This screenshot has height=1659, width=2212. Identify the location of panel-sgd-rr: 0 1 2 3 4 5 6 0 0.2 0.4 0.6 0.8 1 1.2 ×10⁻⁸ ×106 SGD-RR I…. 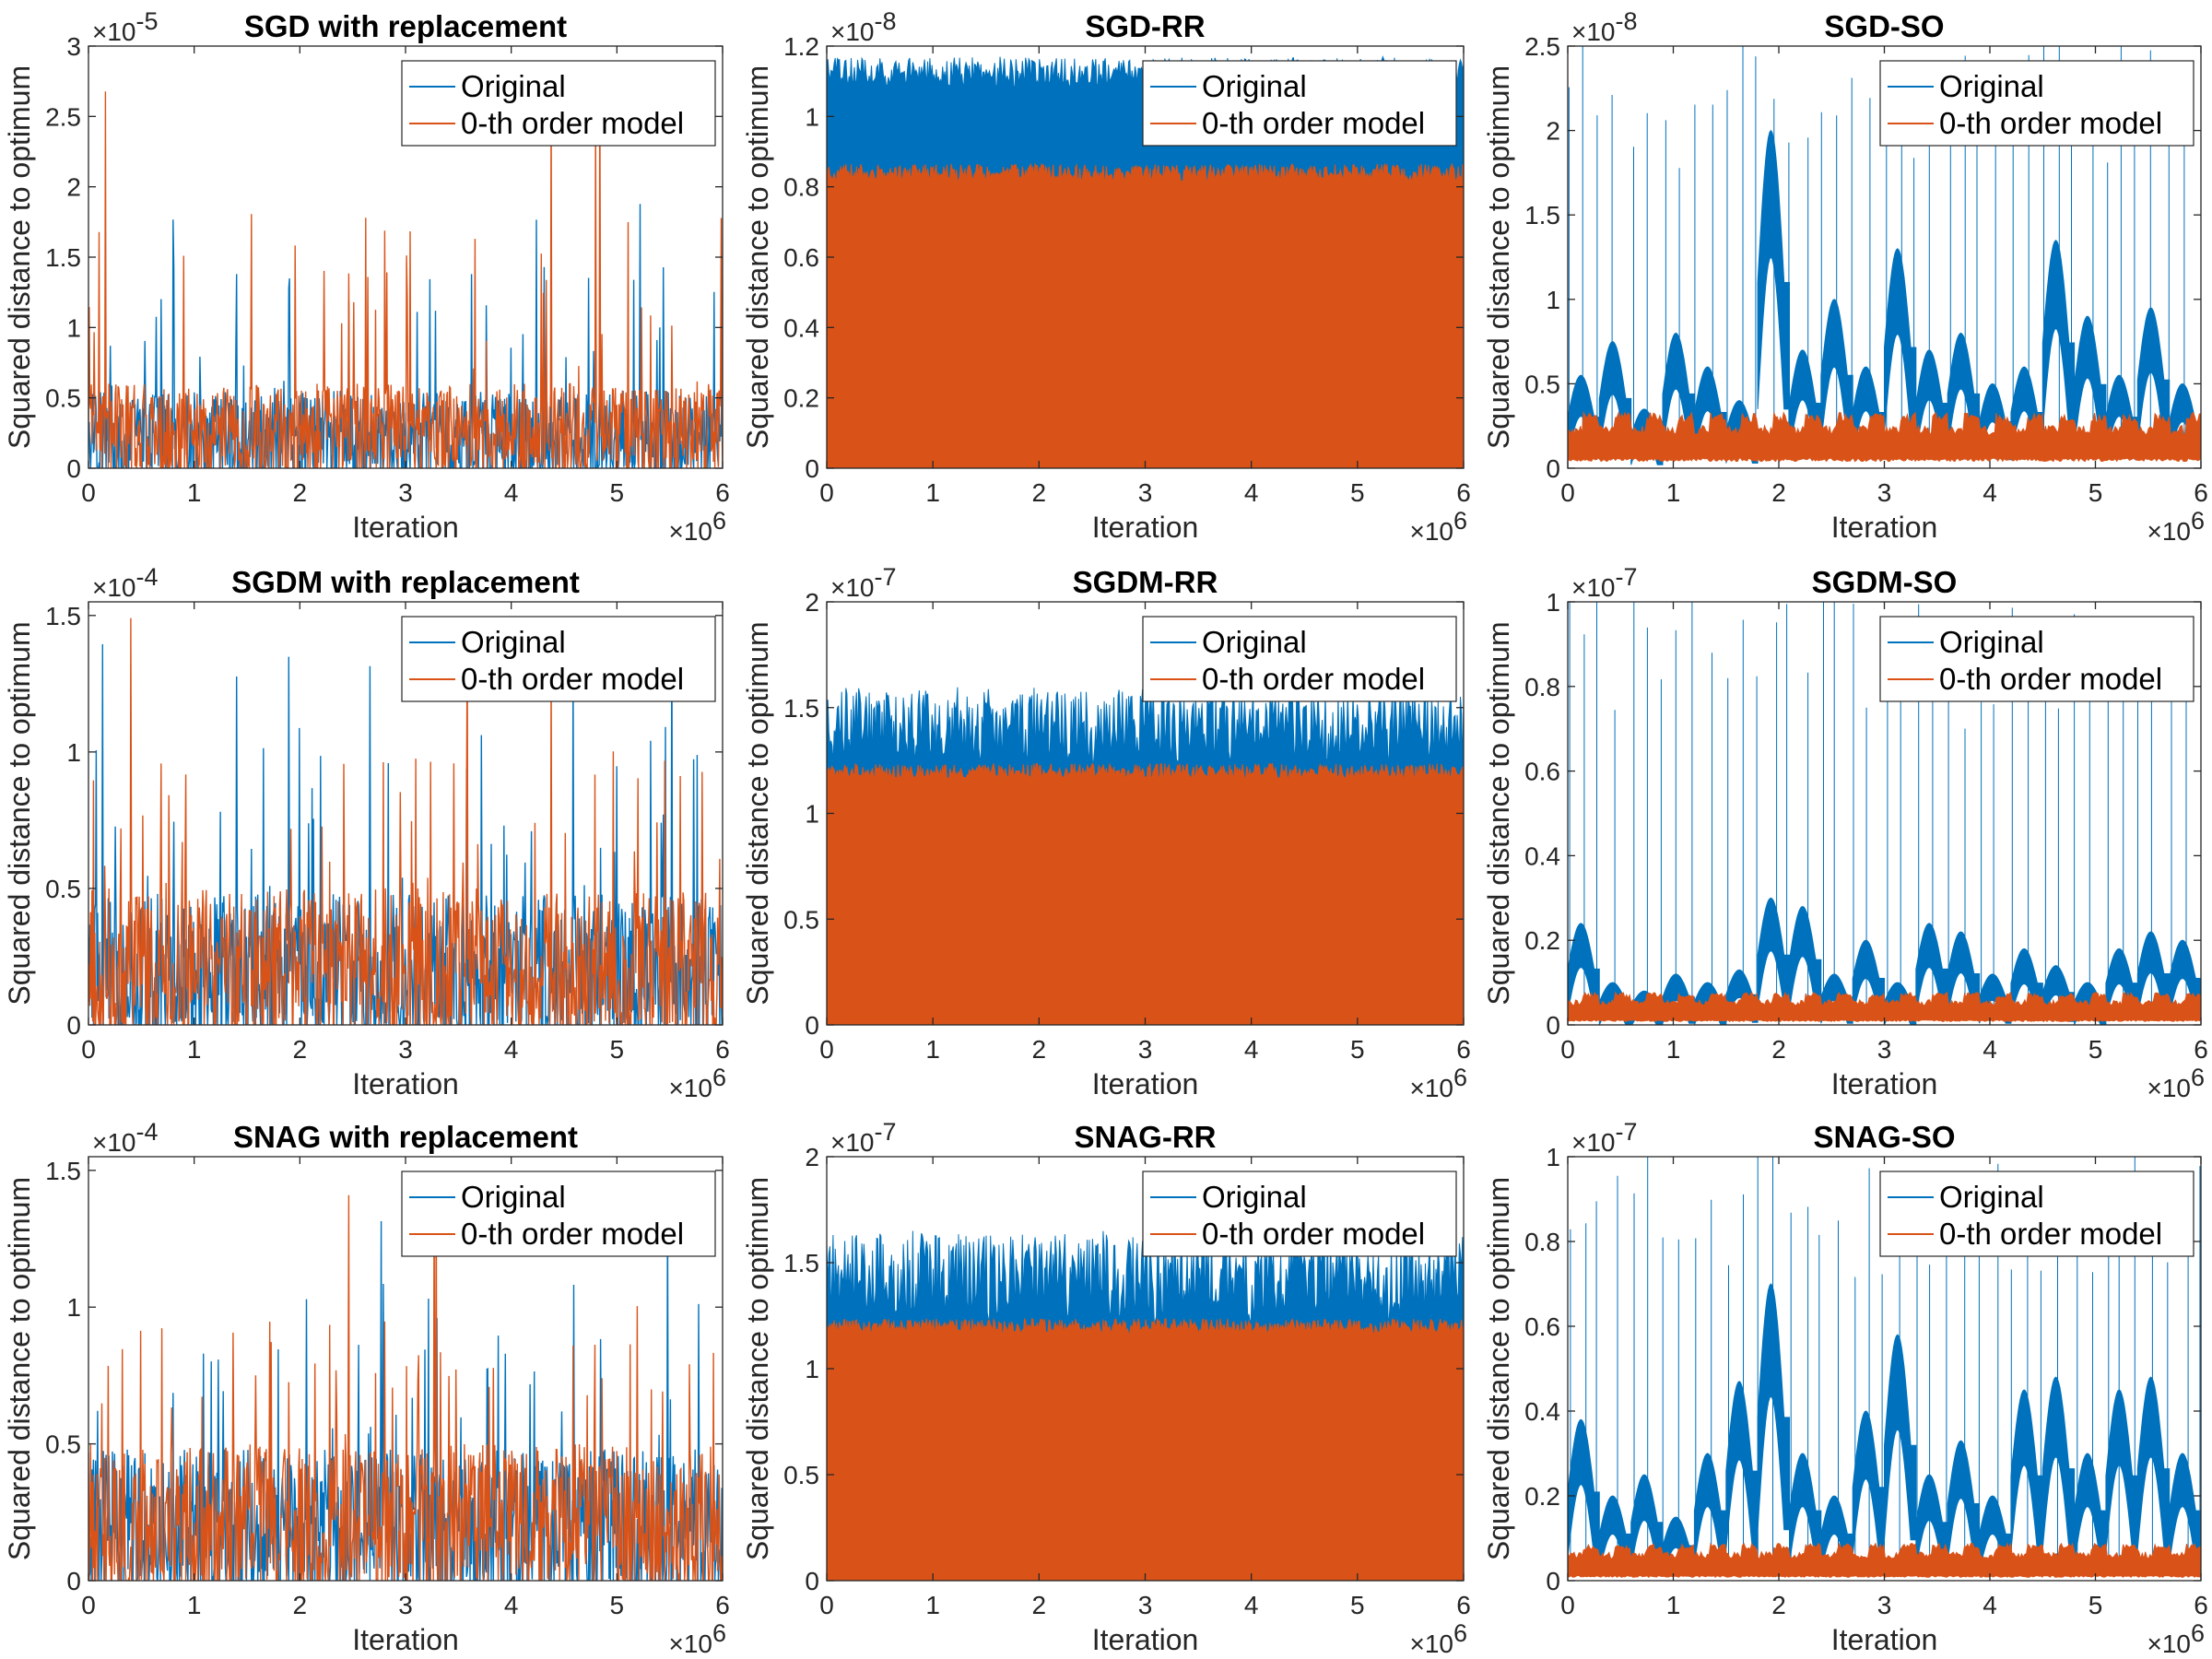
(1106, 276).